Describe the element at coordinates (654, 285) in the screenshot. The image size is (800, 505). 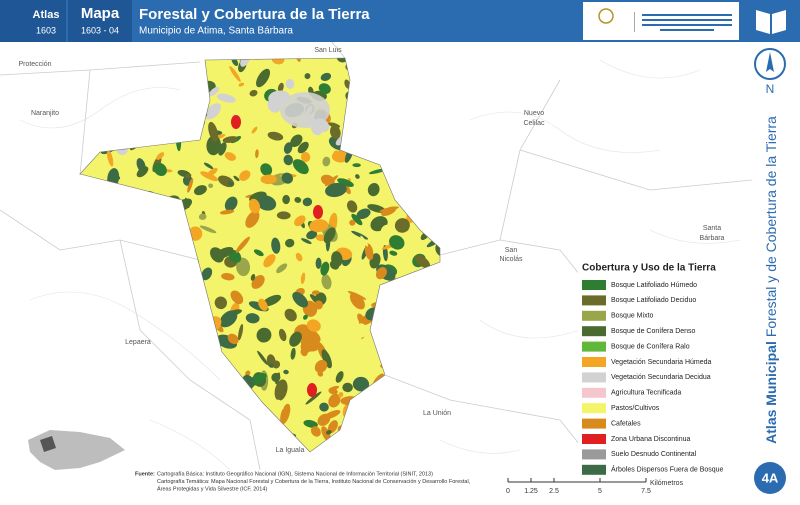
I see `legend-label: Bosque Latifoliado Húmedo` at that location.